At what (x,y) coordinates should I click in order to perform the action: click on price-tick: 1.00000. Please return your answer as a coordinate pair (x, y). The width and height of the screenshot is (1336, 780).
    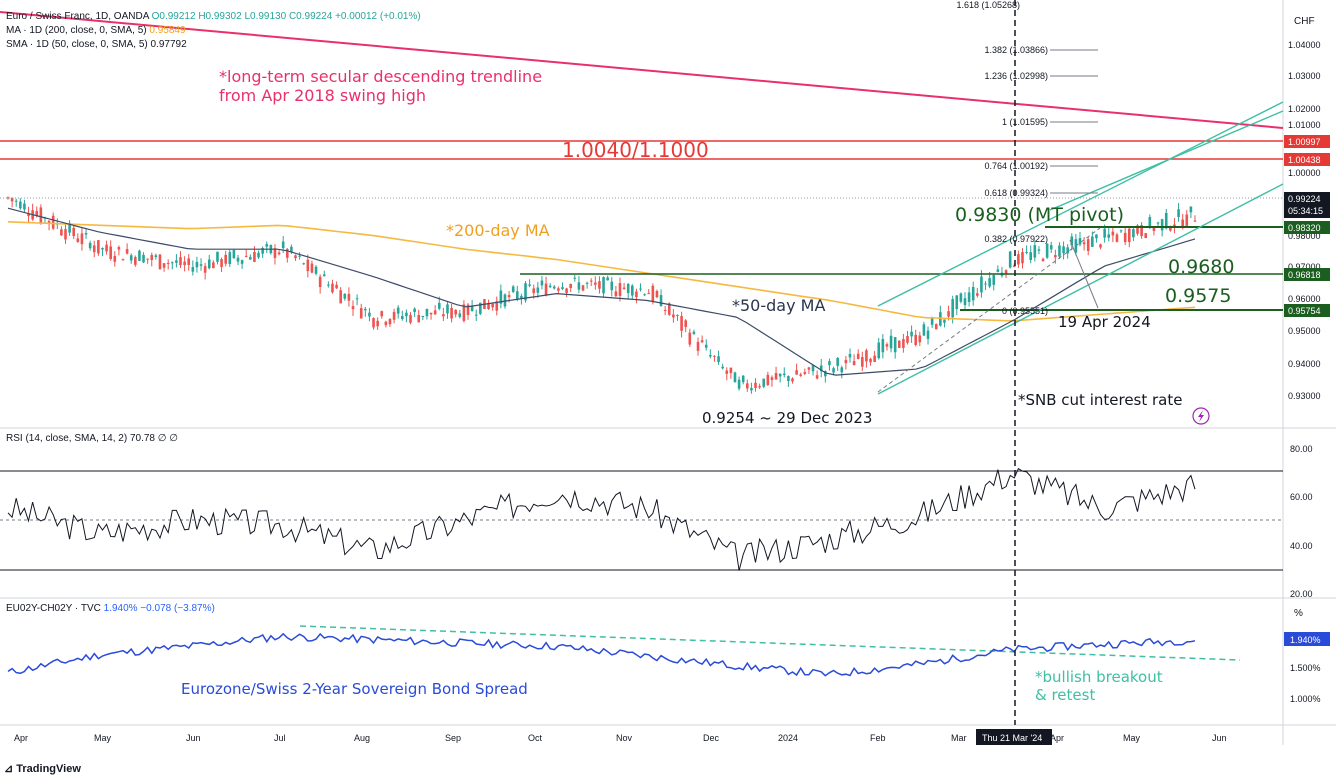
    Looking at the image, I should click on (1304, 173).